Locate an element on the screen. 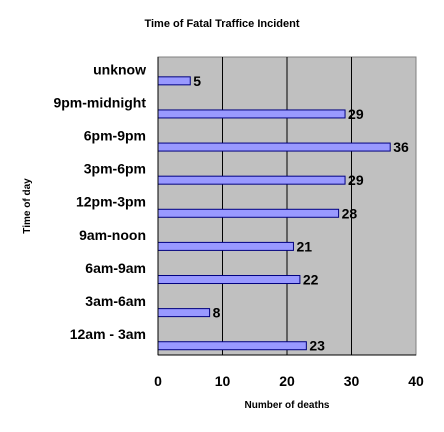  category-label: 9am-noon is located at coordinates (112, 235).